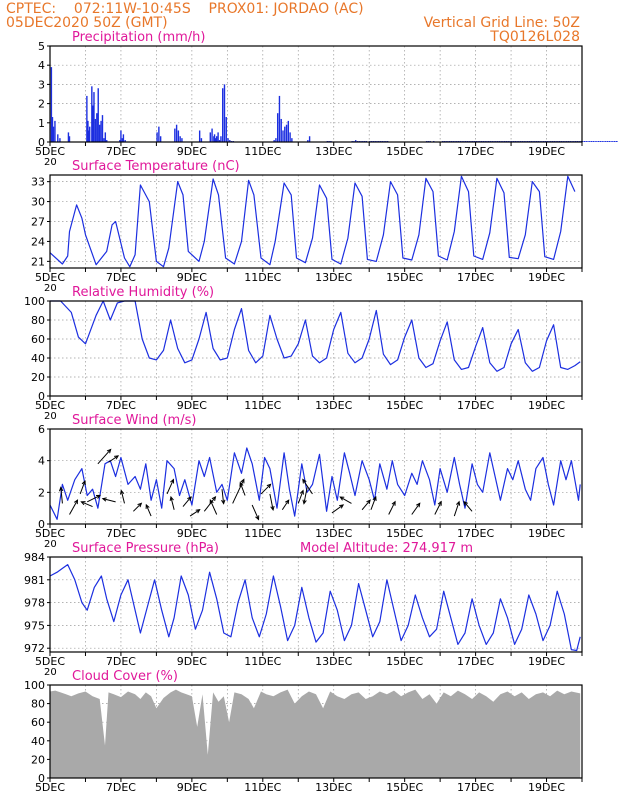 The image size is (618, 800). Describe the element at coordinates (41, 123) in the screenshot. I see `y-tick-label: 1` at that location.